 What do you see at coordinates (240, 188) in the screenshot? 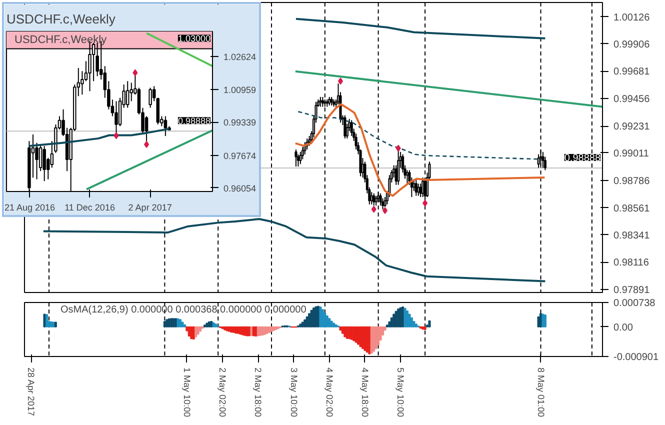
I see `y-tick-label: 0.96054` at bounding box center [240, 188].